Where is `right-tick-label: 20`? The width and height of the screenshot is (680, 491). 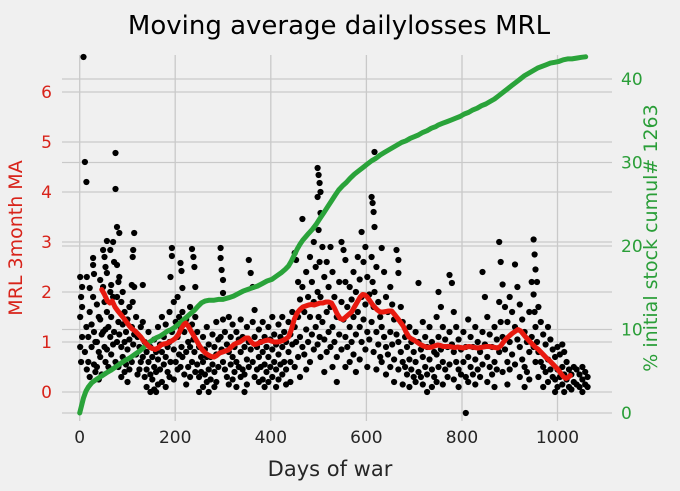
right-tick-label: 20 is located at coordinates (632, 247).